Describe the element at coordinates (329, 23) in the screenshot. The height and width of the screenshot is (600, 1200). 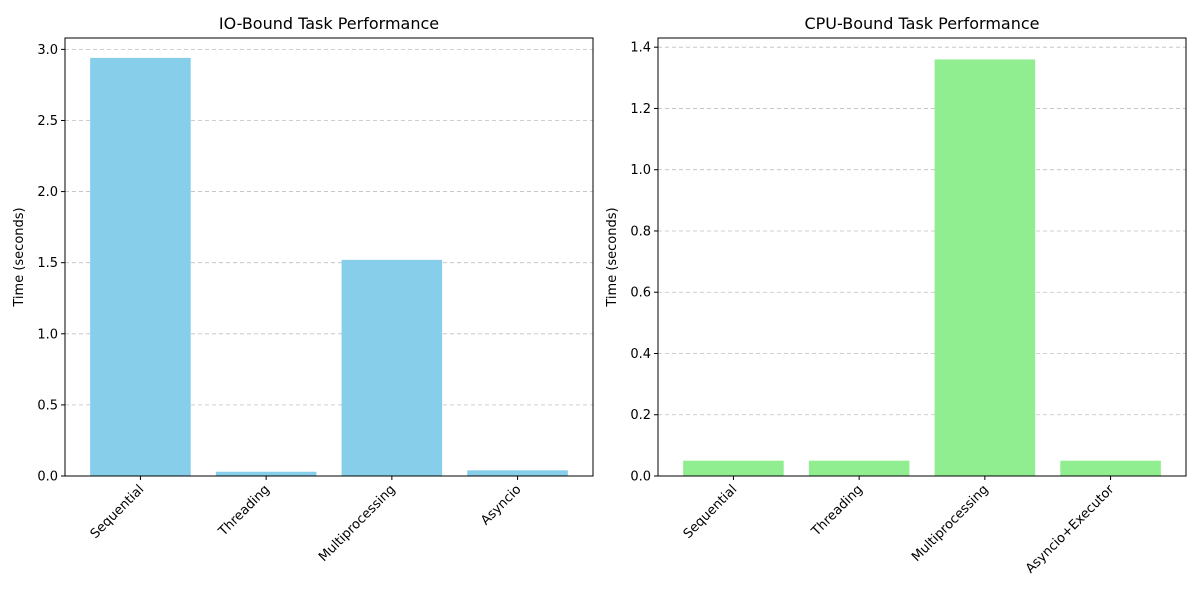
I see `chart-title: IO-Bound Task Performance` at that location.